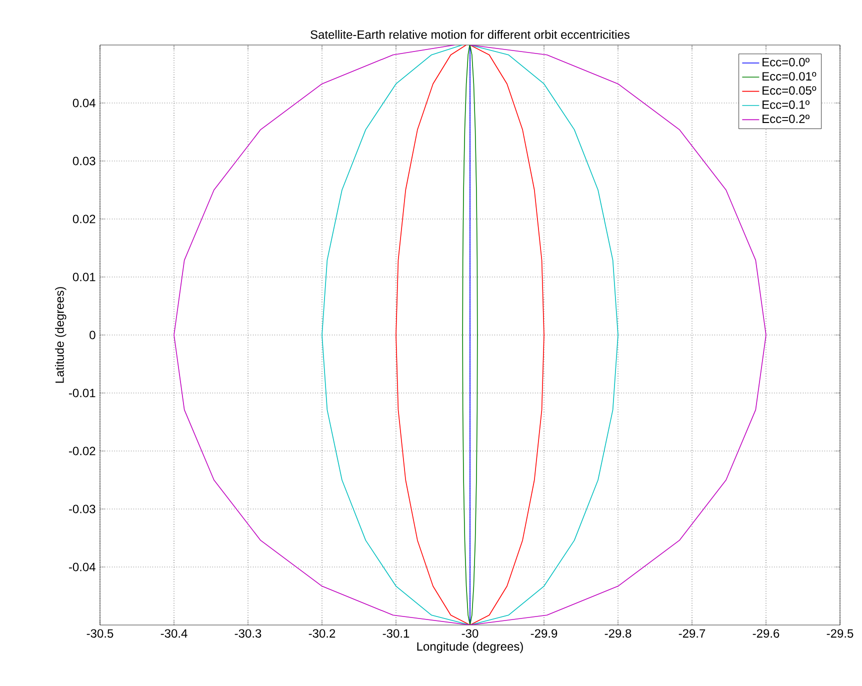 This screenshot has width=862, height=686. I want to click on y-tick-label: 0, so click(93, 335).